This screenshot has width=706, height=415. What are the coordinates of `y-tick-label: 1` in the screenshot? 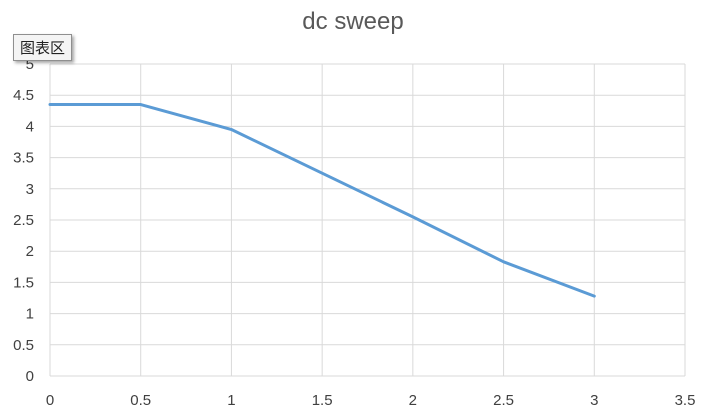 It's located at (30, 314).